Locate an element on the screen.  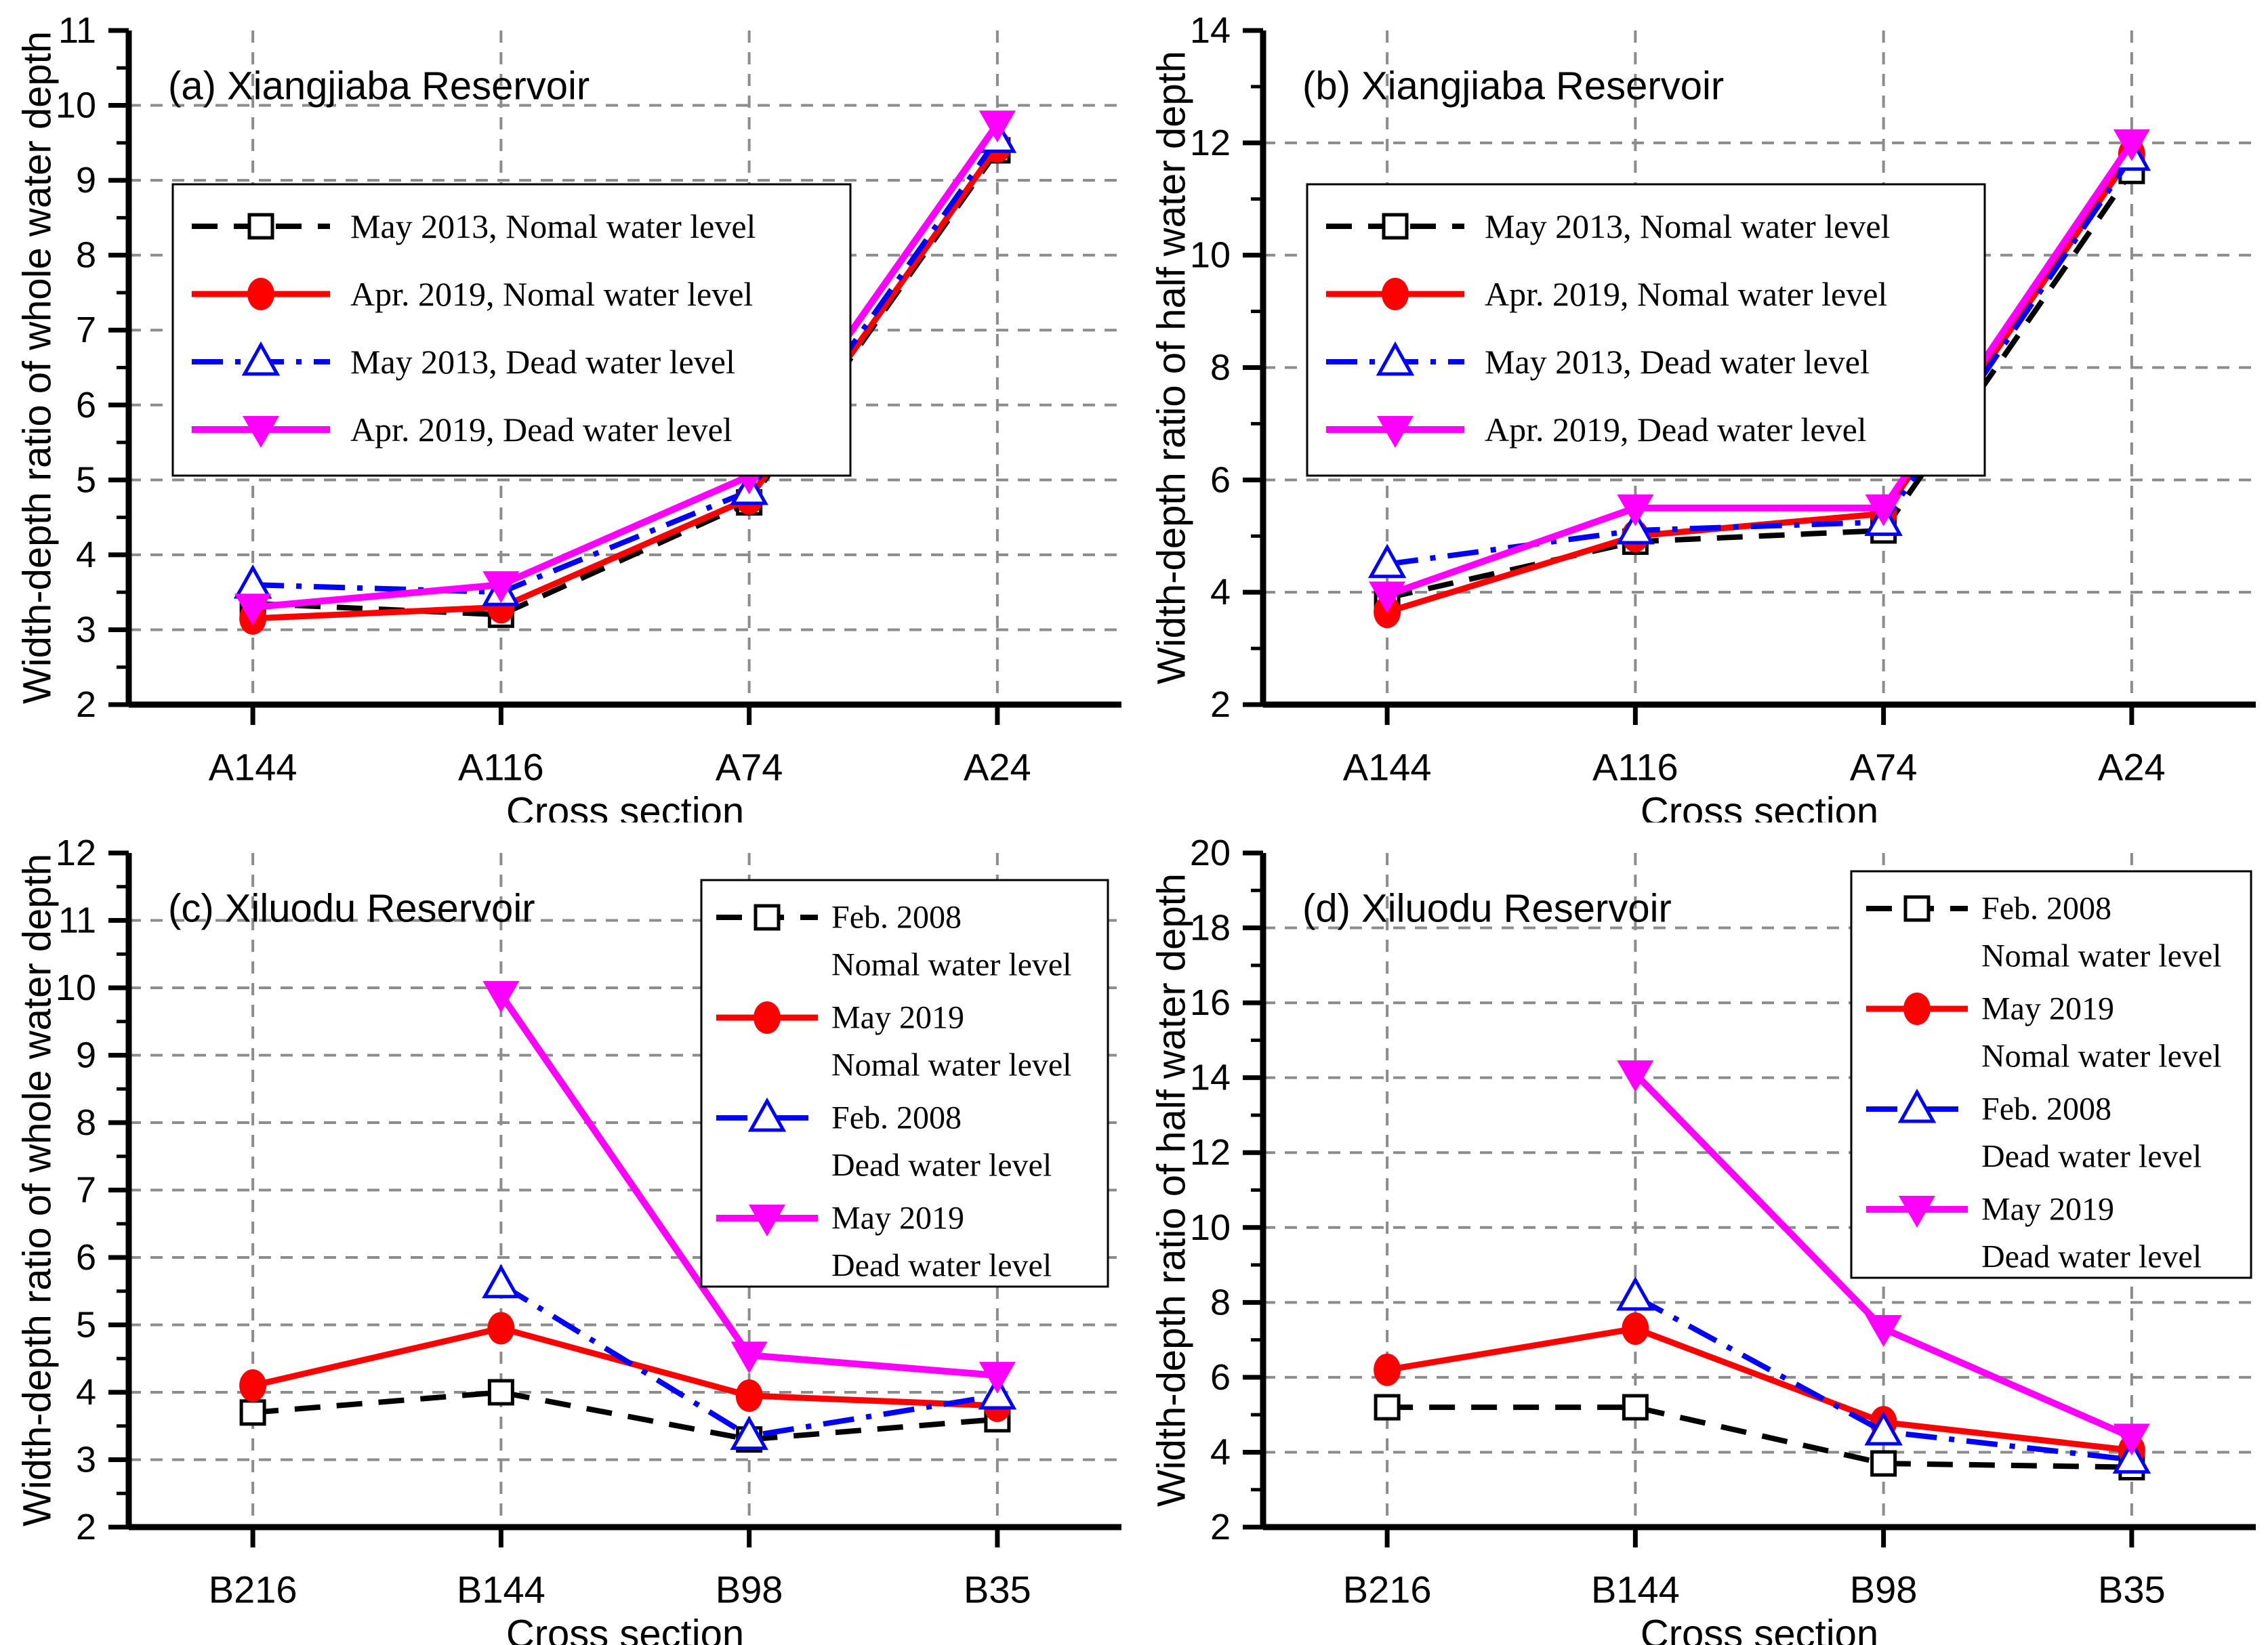
panel-title: (a) Xiangjiaba Reservoir is located at coordinates (379, 86).